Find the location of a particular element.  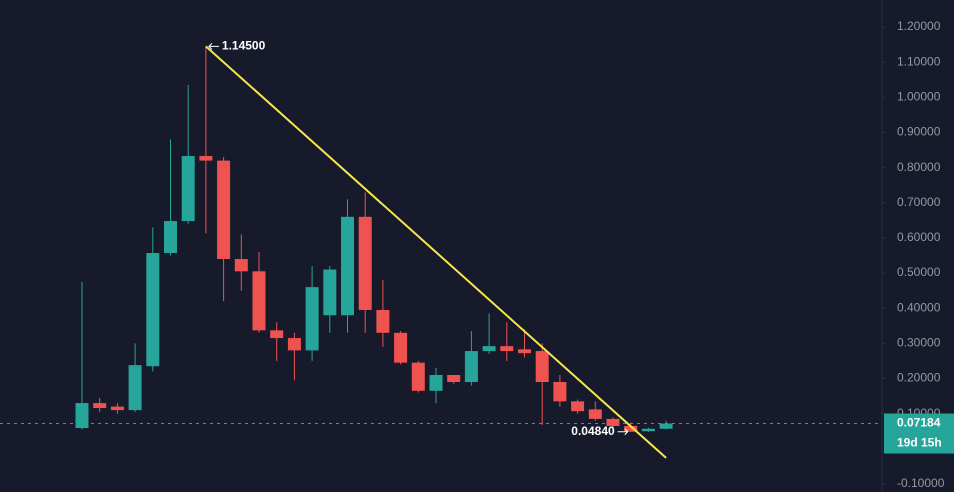

y-tick-label: 0.70000 is located at coordinates (919, 202).